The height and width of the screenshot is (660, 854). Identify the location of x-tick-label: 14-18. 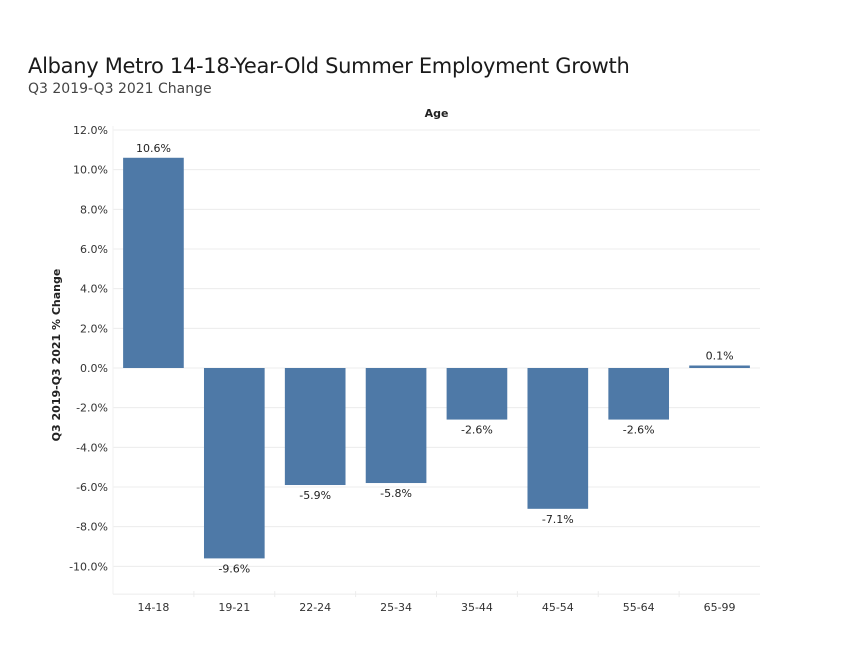
(153, 607).